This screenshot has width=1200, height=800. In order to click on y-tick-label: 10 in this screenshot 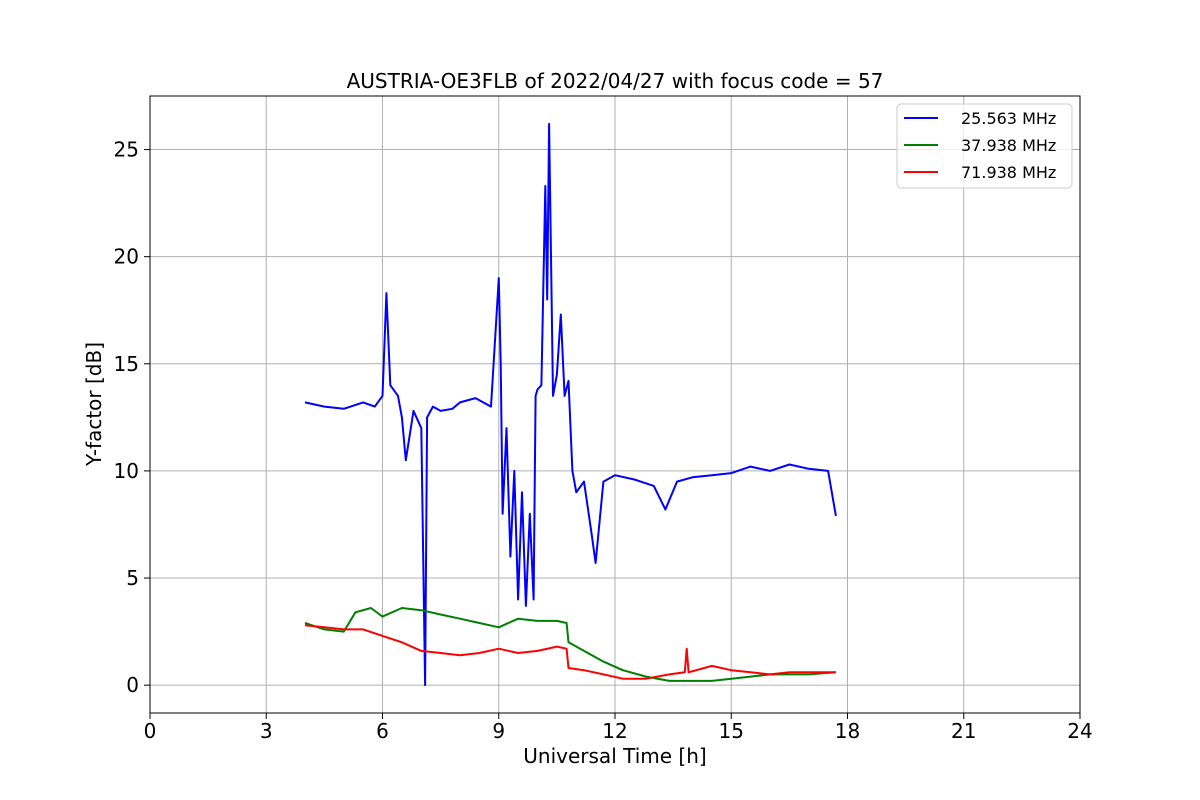, I will do `click(126, 471)`.